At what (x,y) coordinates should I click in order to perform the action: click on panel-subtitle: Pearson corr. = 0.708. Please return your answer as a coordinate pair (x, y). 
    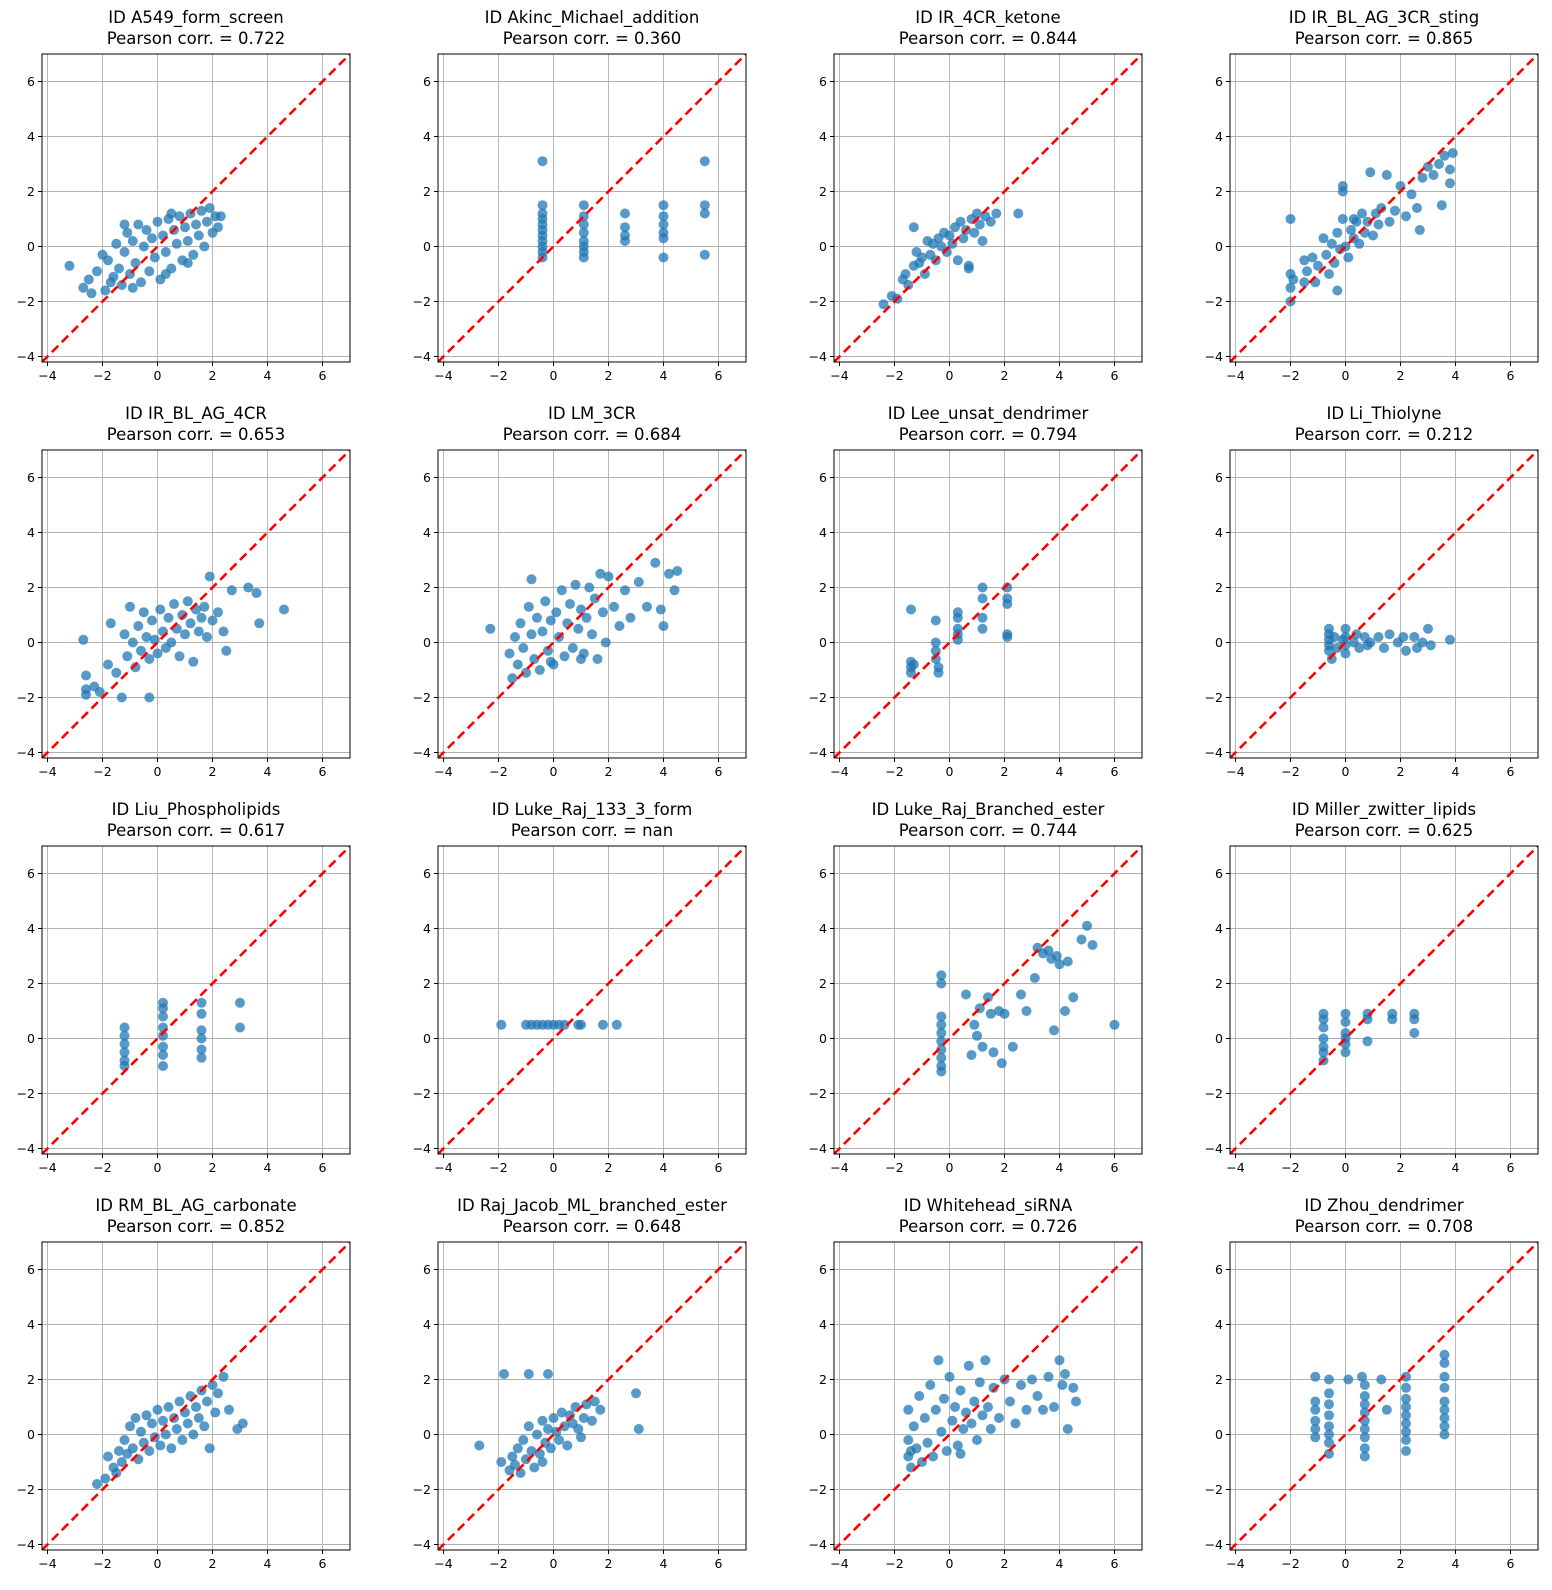
    Looking at the image, I should click on (1384, 1226).